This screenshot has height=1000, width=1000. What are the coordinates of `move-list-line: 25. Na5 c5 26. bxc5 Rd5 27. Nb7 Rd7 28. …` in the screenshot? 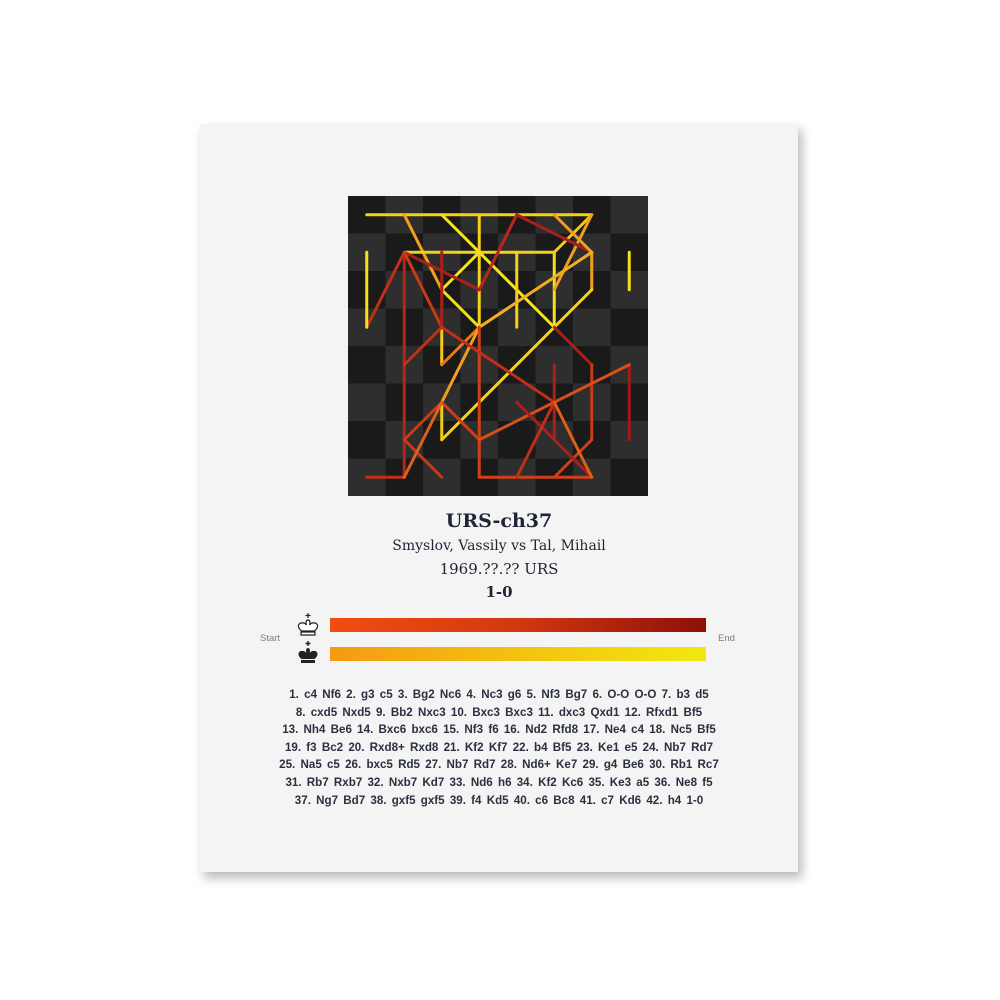 It's located at (499, 765).